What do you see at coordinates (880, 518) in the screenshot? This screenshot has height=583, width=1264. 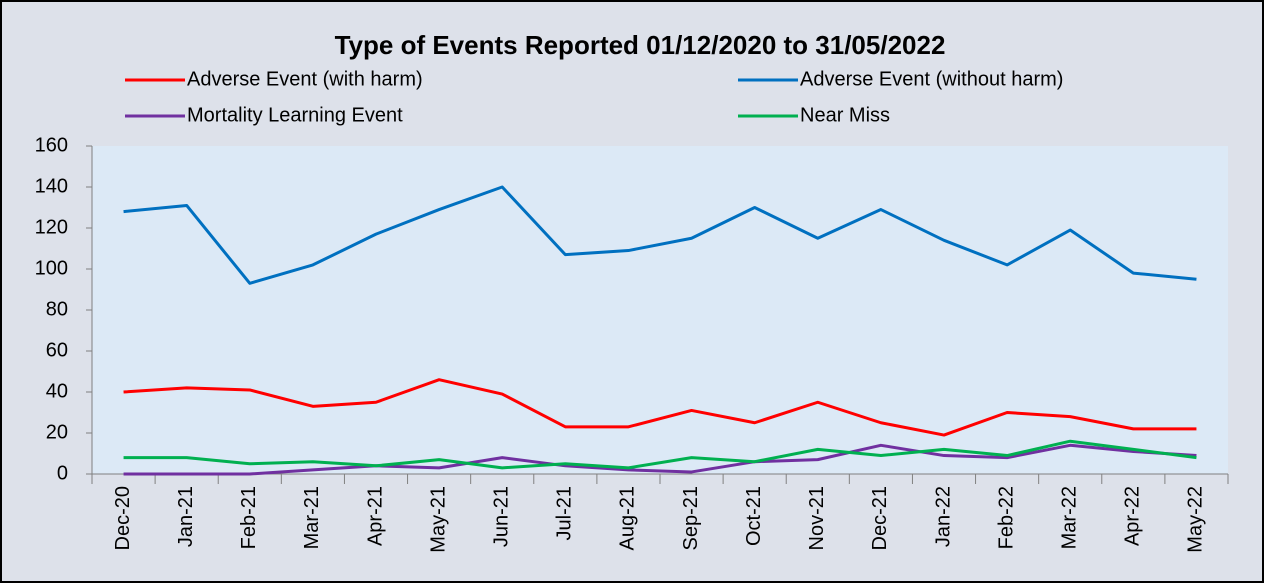 I see `x-tick-label: Dec-21` at bounding box center [880, 518].